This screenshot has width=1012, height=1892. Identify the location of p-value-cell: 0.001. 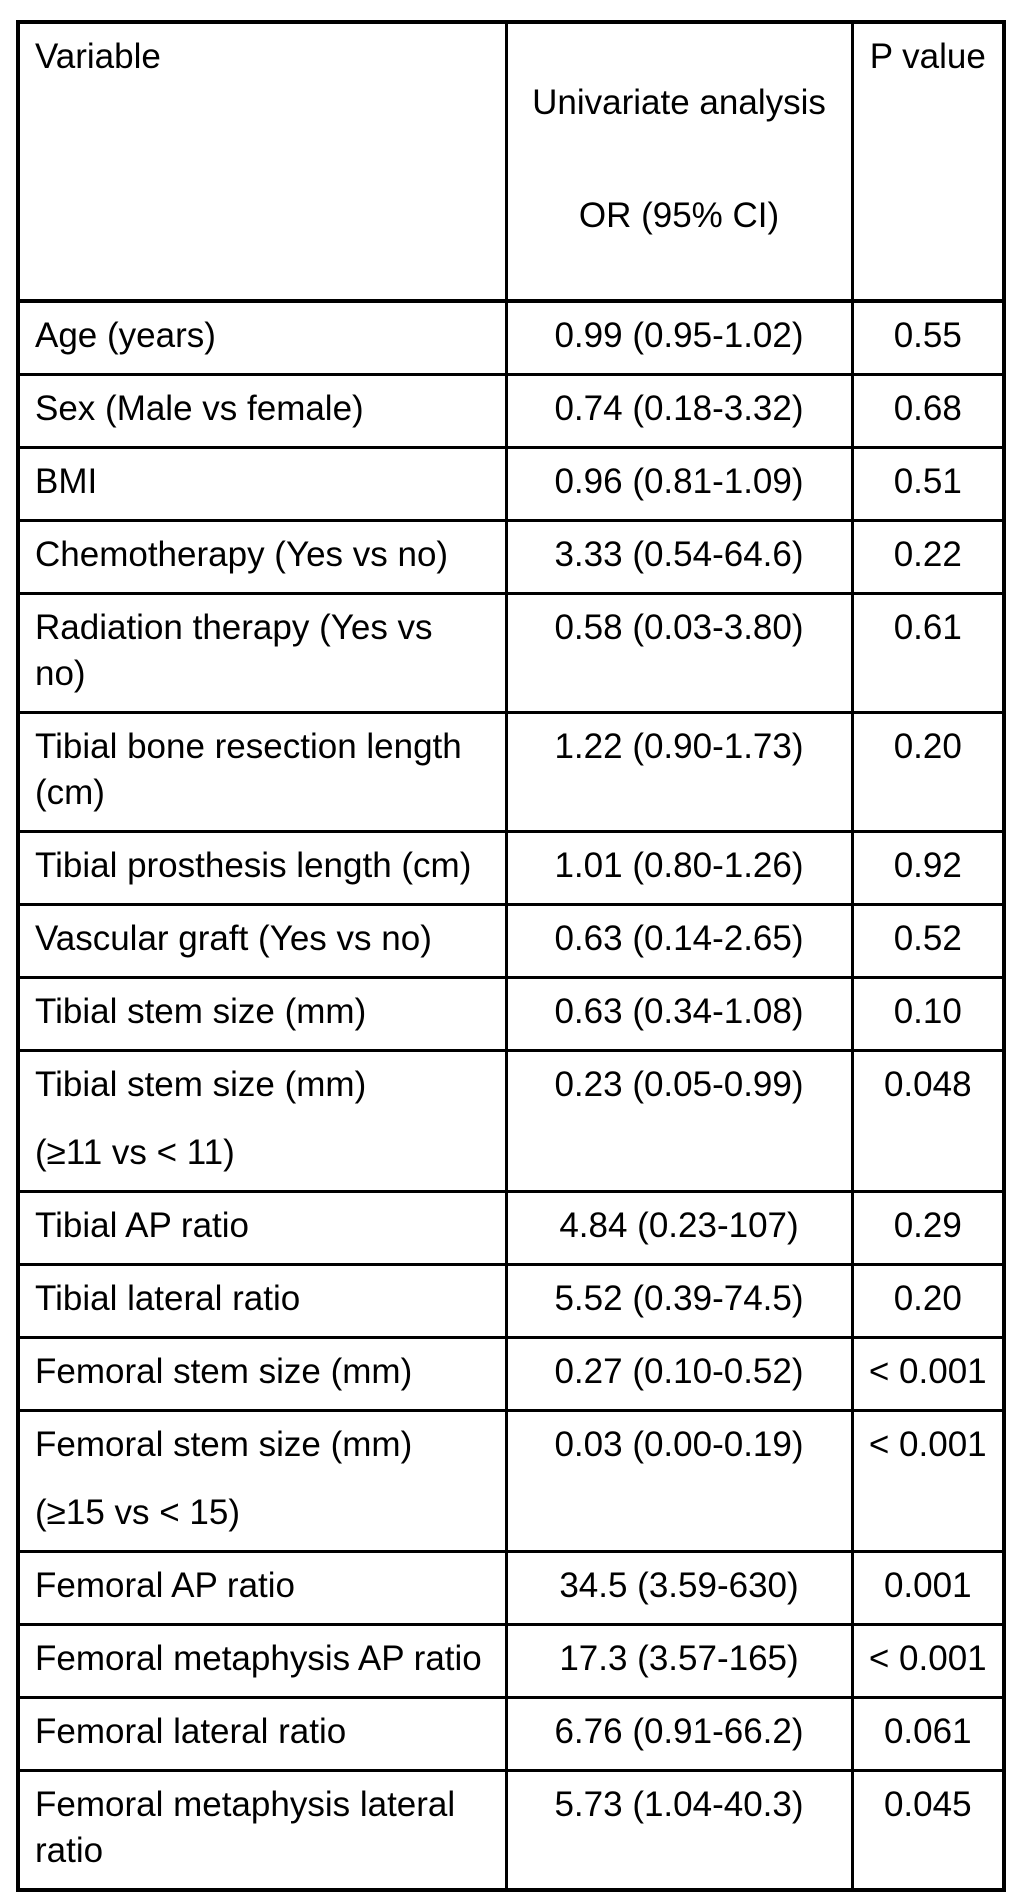
(928, 1588).